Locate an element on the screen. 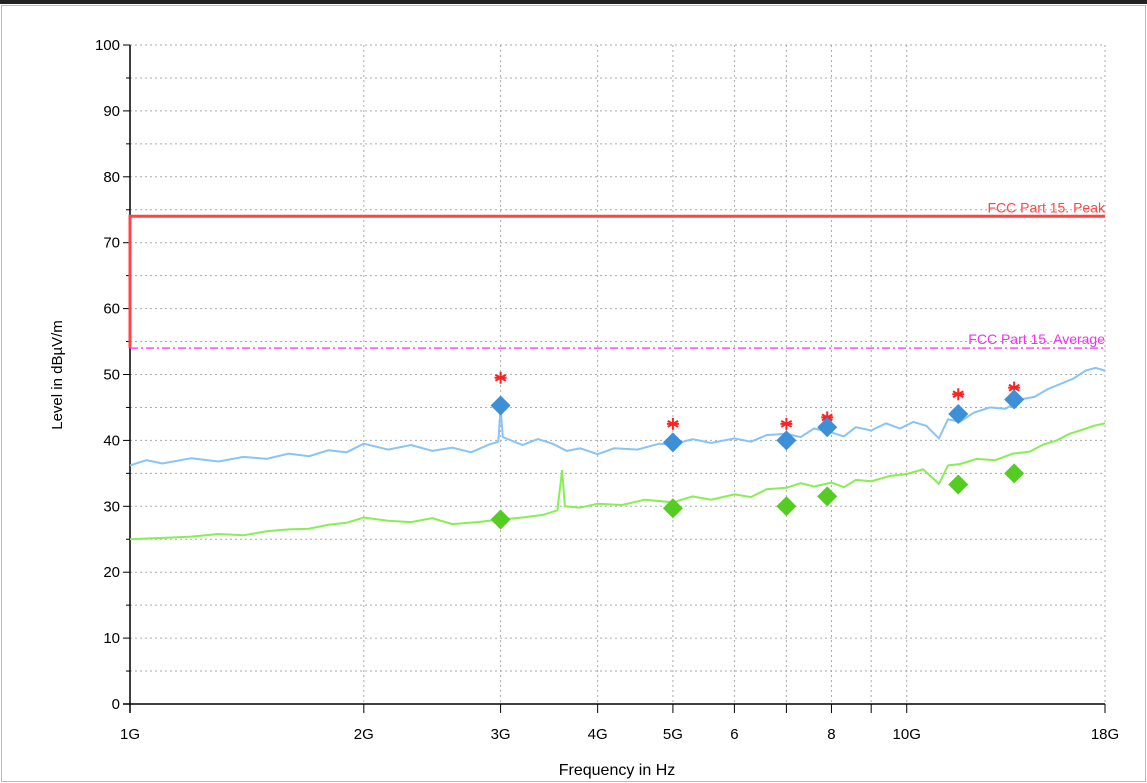 The height and width of the screenshot is (783, 1147). y-tick-label: 10 is located at coordinates (111, 638).